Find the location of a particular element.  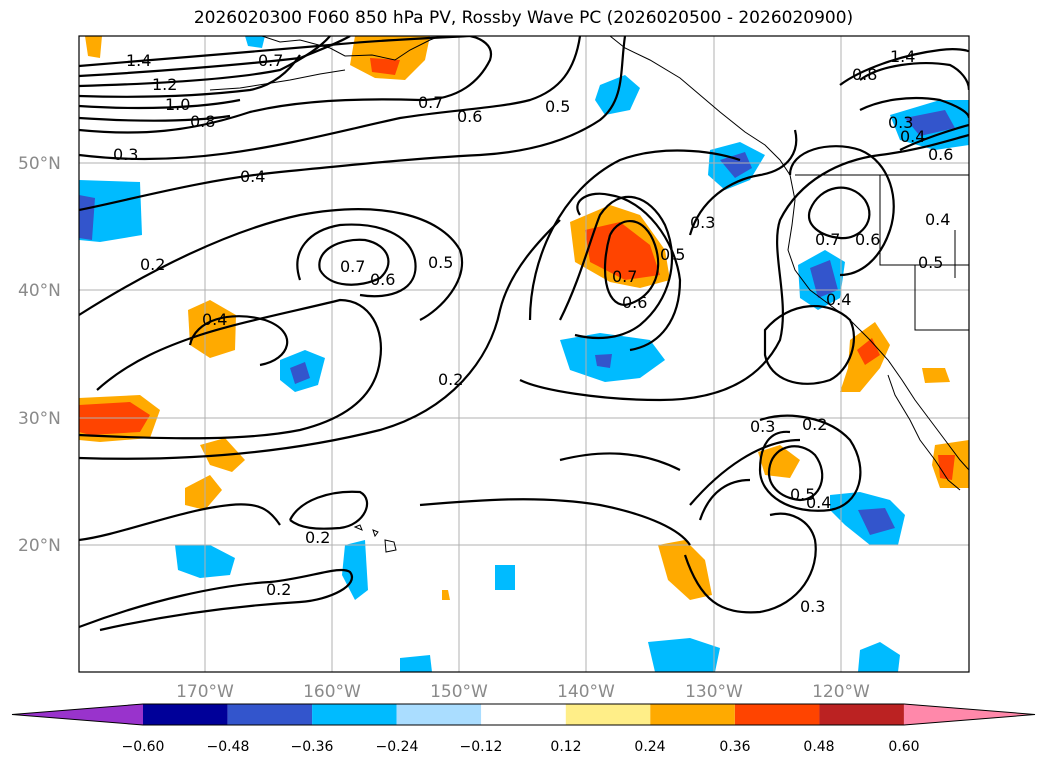

lon-label: 160°W is located at coordinates (332, 692).